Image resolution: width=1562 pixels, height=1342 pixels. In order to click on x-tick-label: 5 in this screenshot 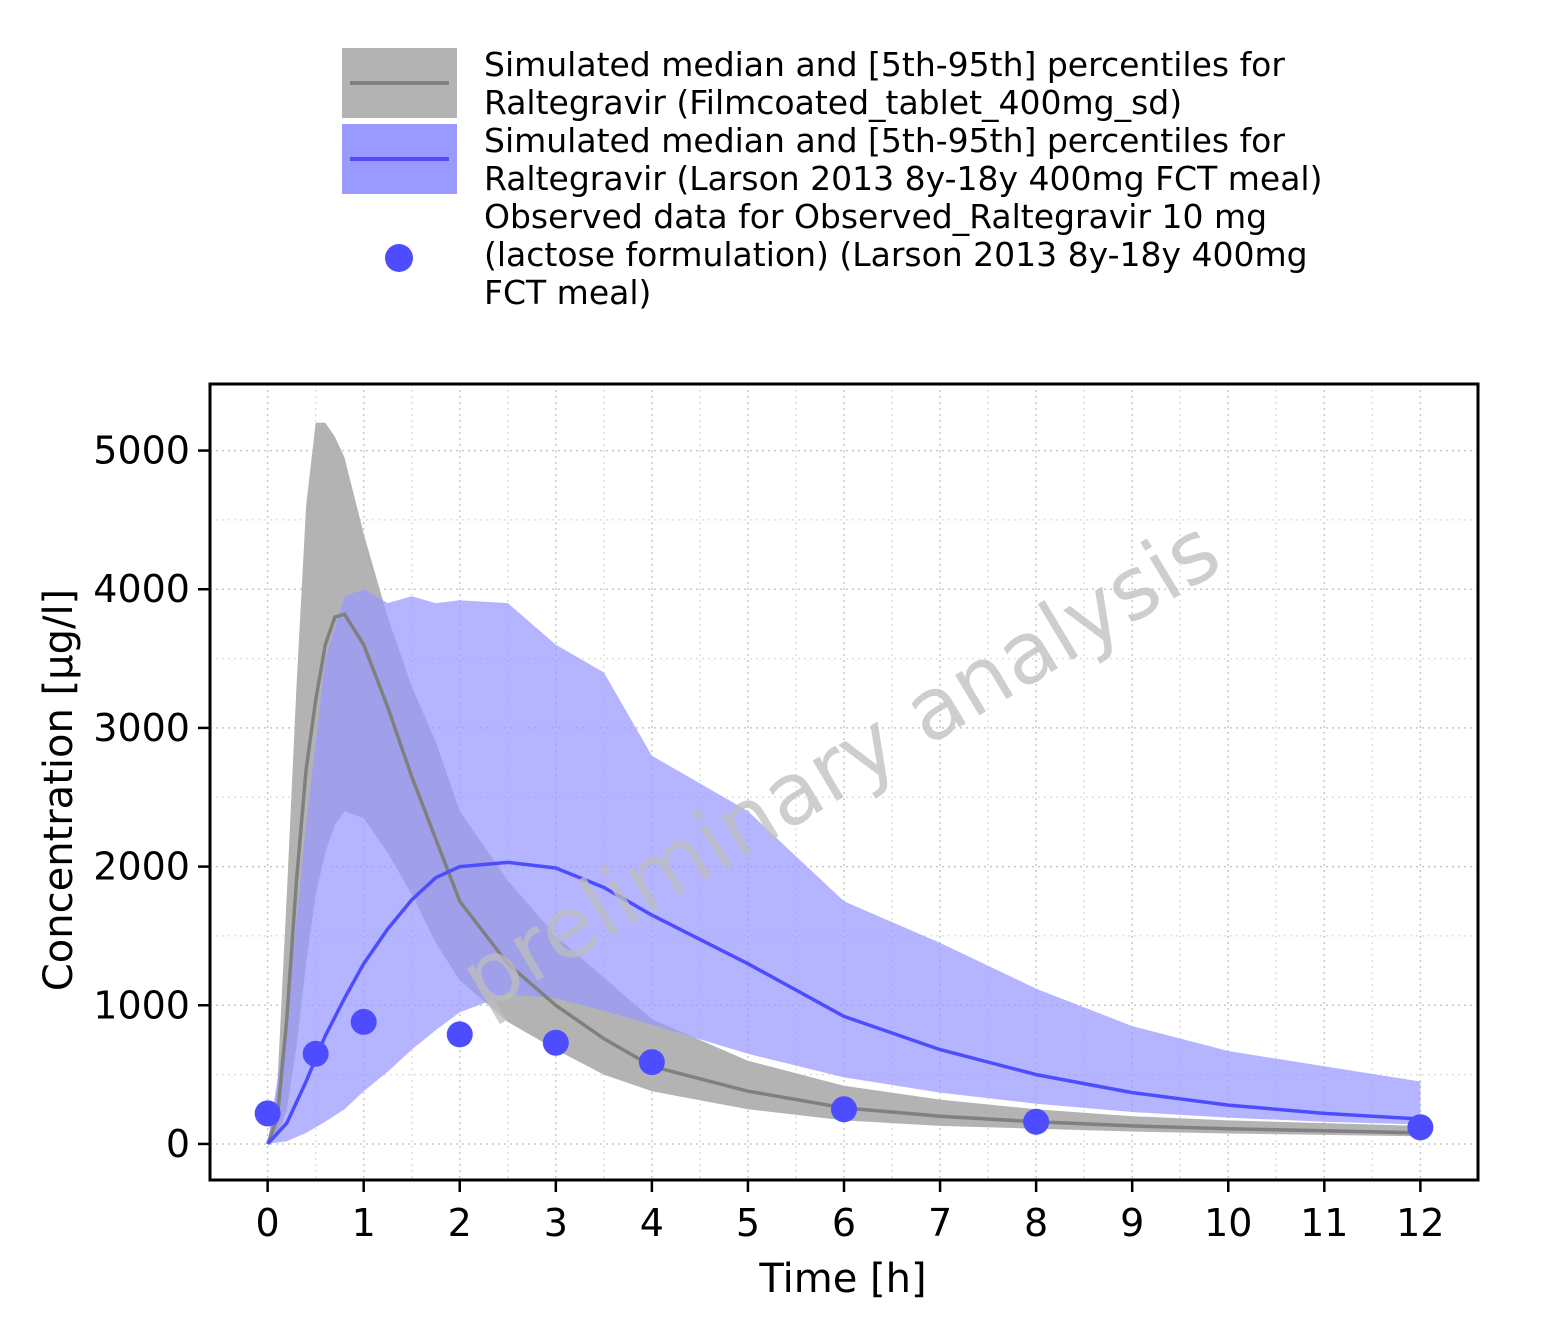, I will do `click(748, 1223)`.